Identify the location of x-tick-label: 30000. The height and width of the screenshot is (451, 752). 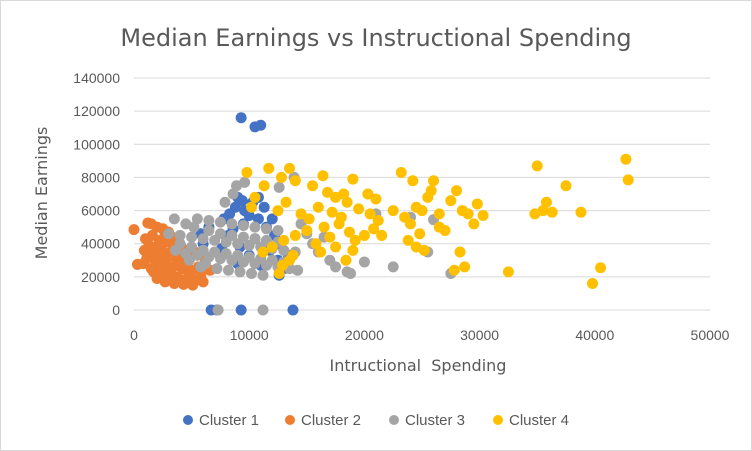
(479, 335).